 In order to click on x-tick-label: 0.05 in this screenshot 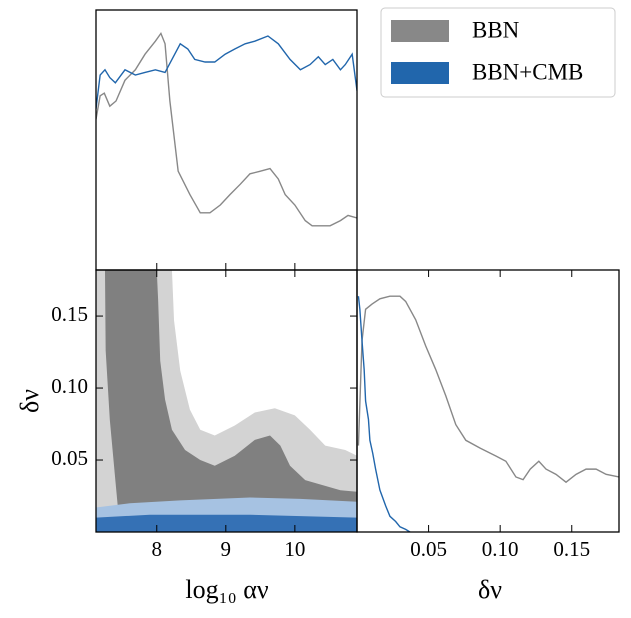, I will do `click(428, 549)`.